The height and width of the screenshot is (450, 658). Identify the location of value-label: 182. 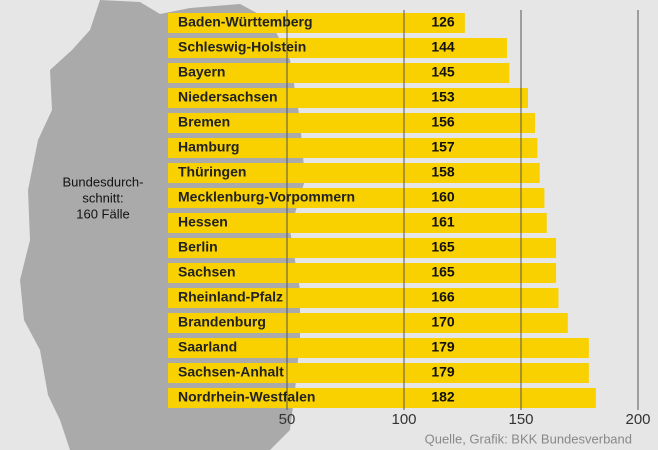
(443, 397).